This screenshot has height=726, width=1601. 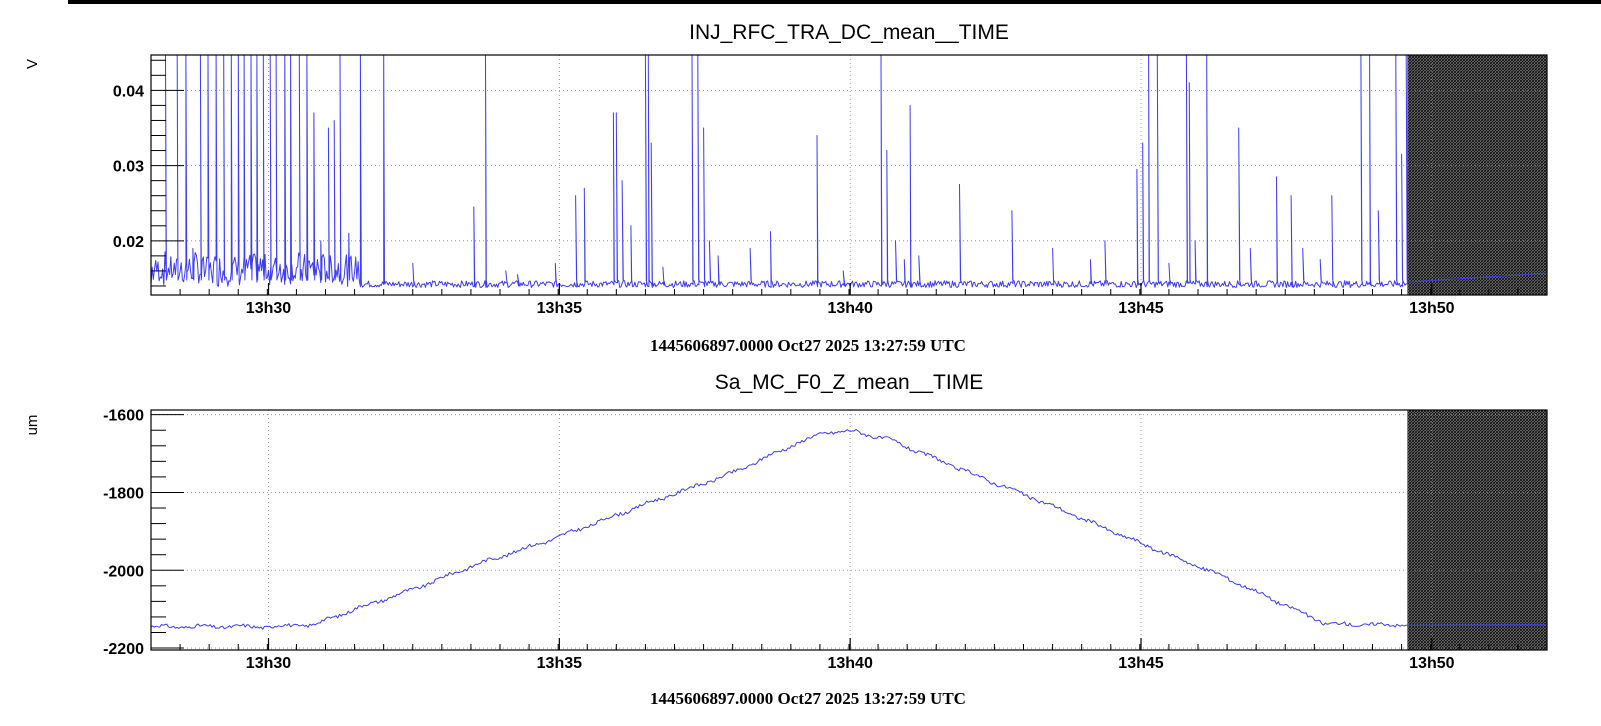 I want to click on y-tick-label: 0.03, so click(x=128, y=167).